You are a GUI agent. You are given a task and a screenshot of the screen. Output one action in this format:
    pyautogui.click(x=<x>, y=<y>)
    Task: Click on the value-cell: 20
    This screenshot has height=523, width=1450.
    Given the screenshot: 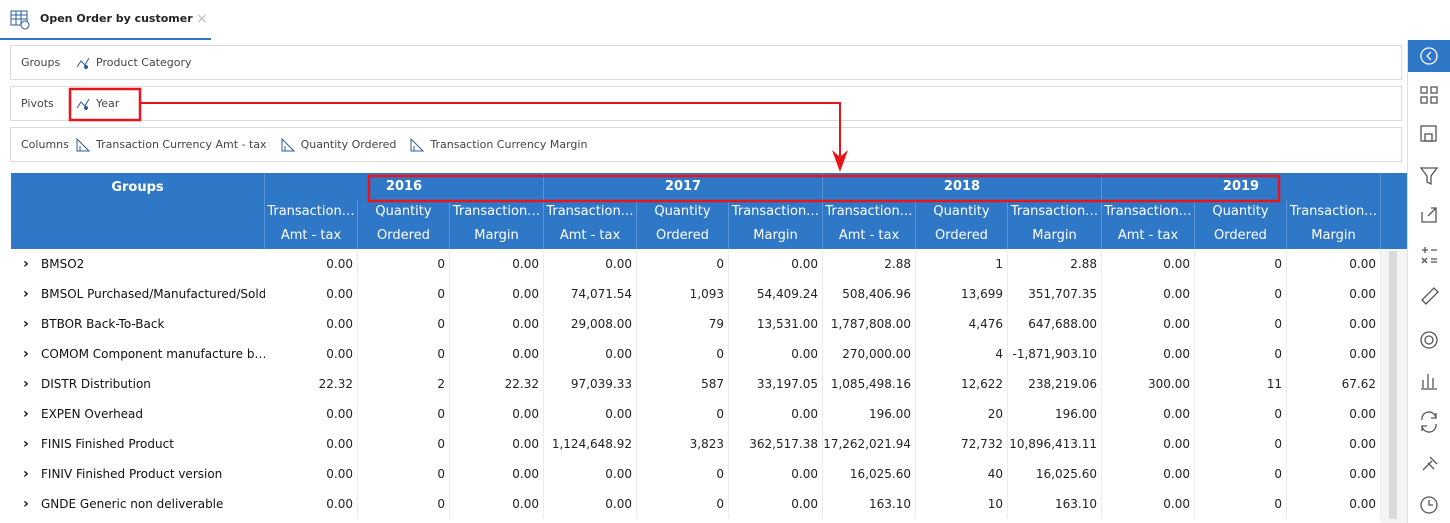 What is the action you would take?
    pyautogui.click(x=962, y=414)
    